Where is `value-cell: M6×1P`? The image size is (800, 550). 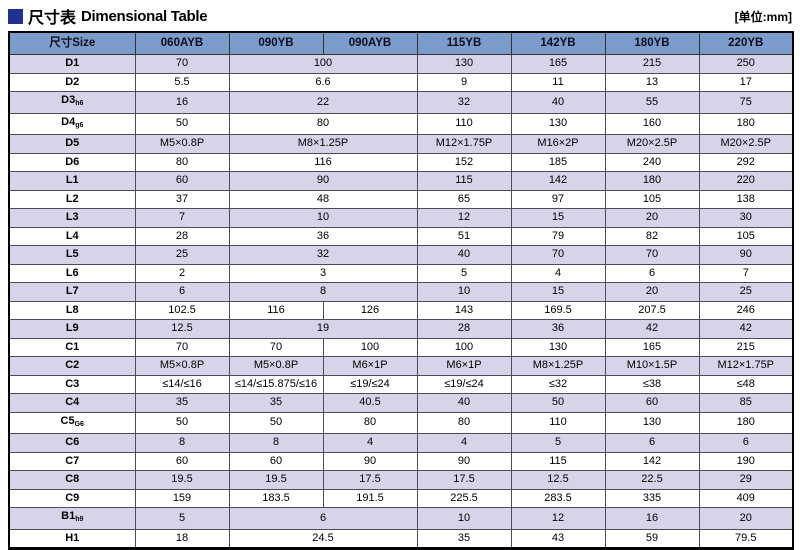
value-cell: M6×1P is located at coordinates (370, 366).